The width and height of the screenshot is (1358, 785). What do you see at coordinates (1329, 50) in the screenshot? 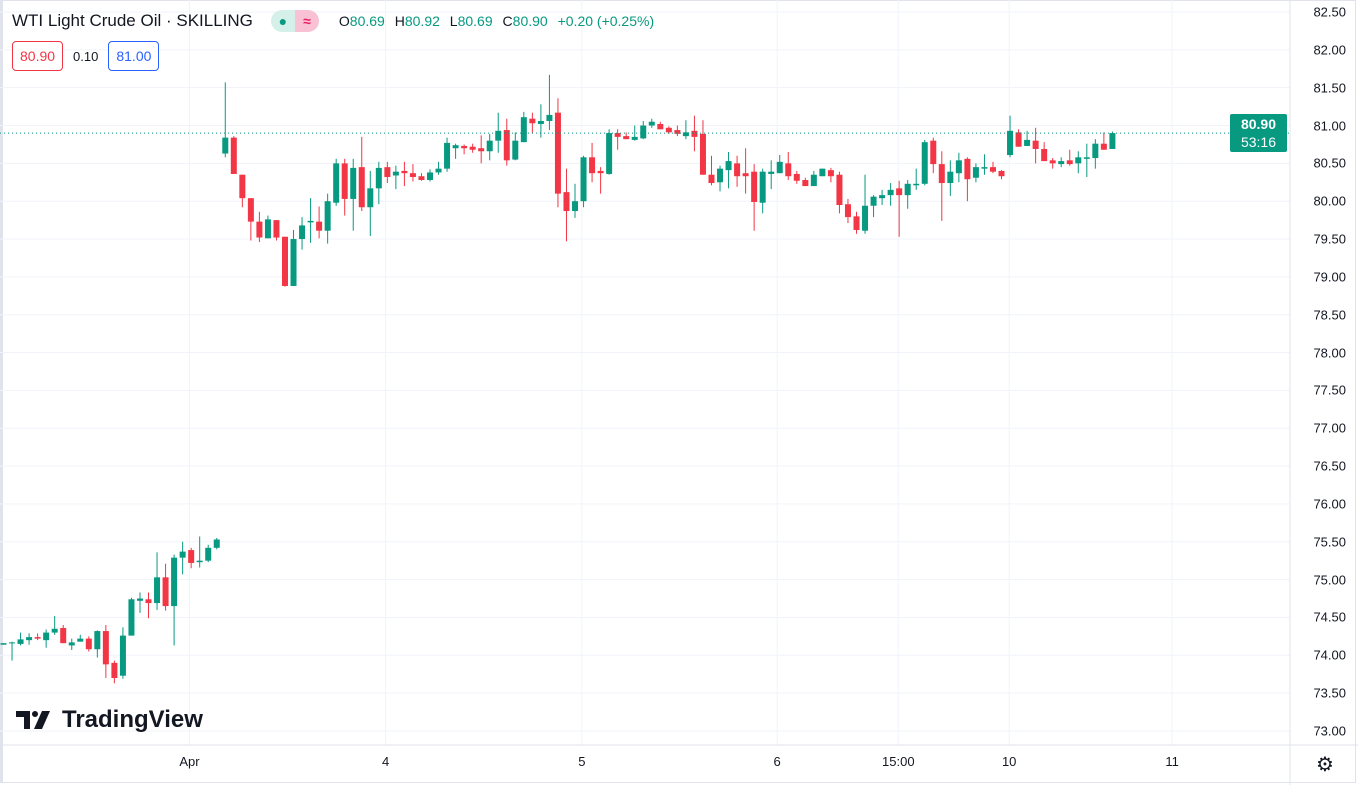
I see `price-tick-label: 82.00` at bounding box center [1329, 50].